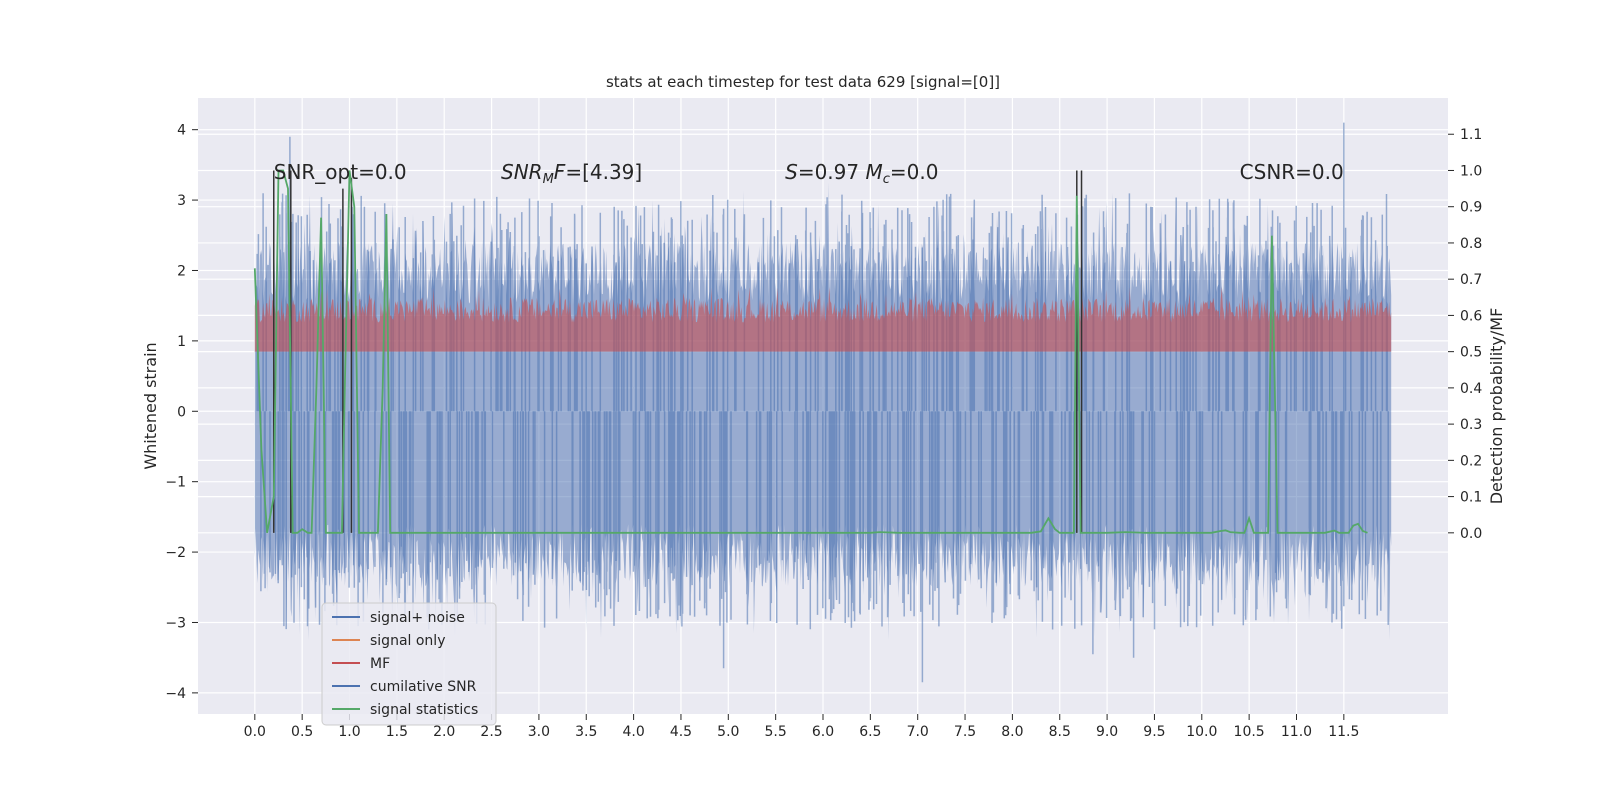 The width and height of the screenshot is (1600, 800). I want to click on legend-label: MF, so click(380, 664).